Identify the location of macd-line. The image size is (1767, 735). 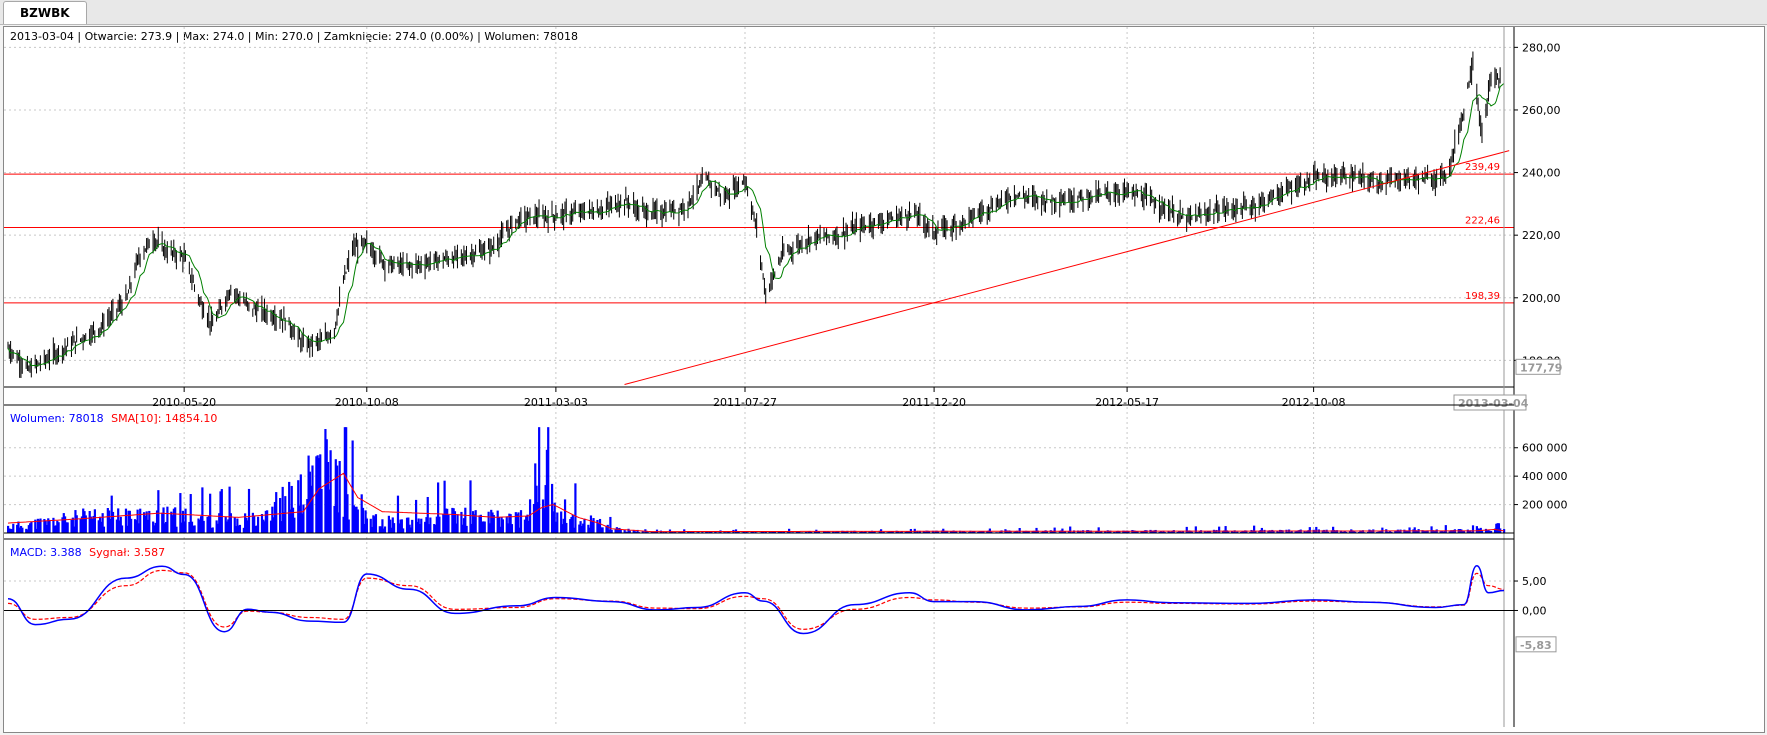
(756, 599).